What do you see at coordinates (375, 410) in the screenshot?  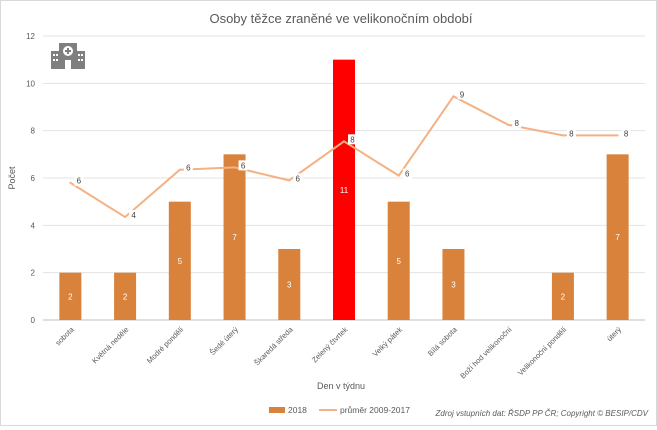 I see `legend-label-average: průměr 2009-2017` at bounding box center [375, 410].